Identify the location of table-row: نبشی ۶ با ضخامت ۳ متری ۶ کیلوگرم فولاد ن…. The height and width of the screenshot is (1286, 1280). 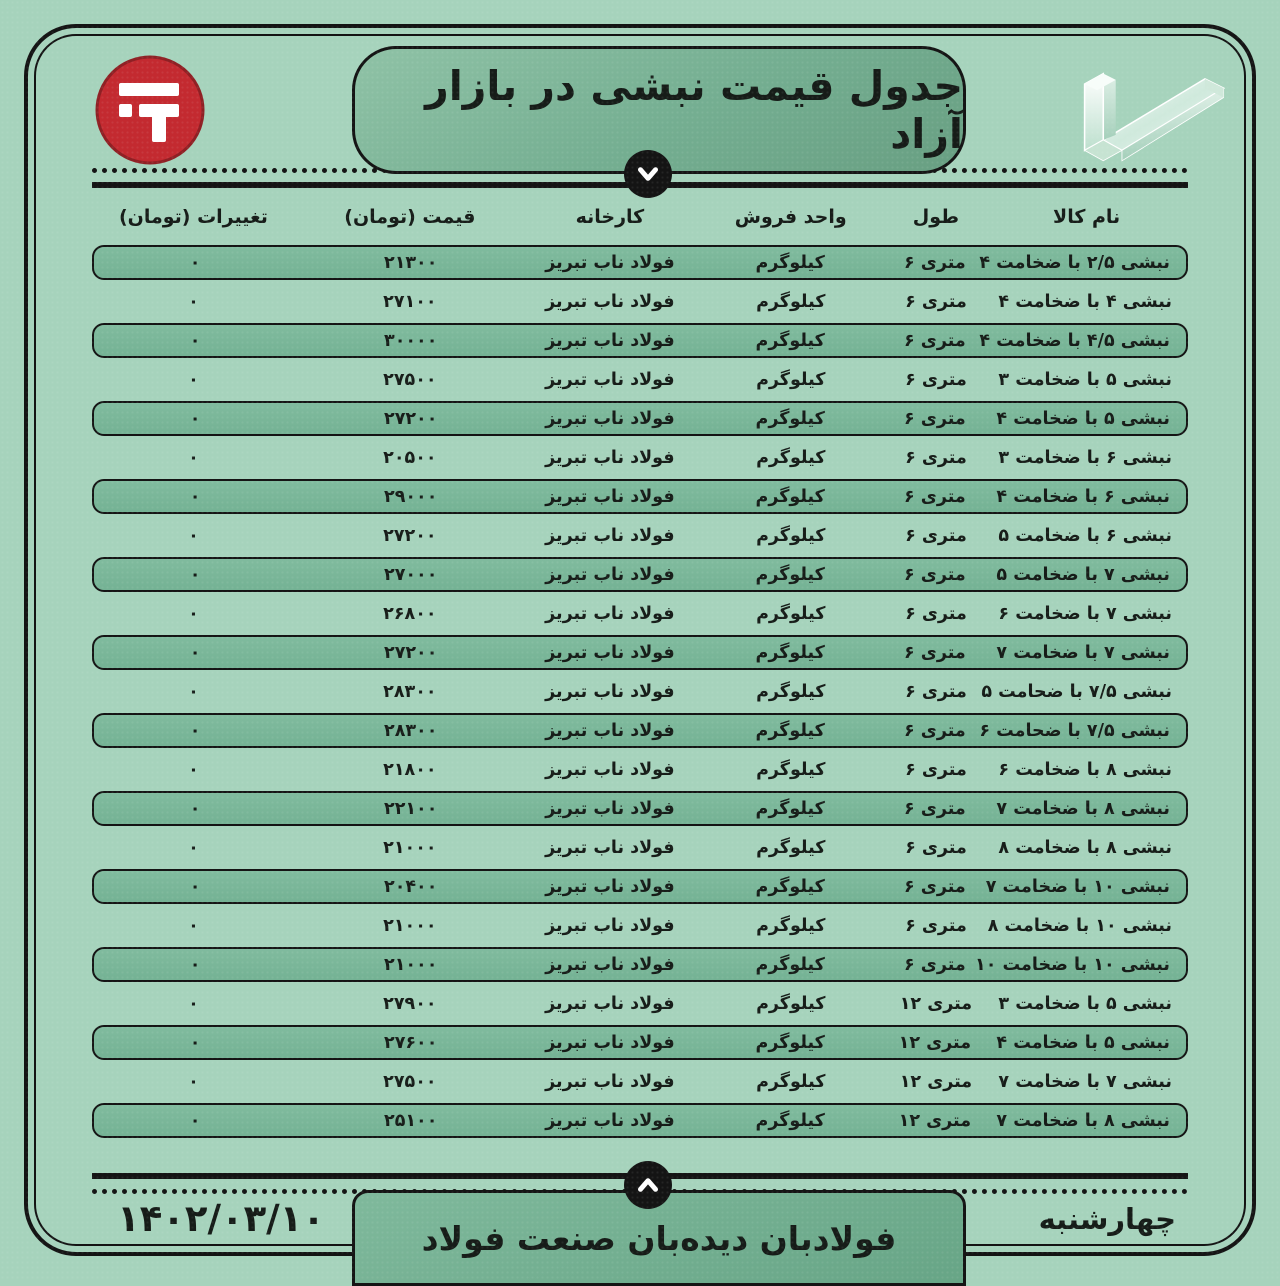
(640, 457).